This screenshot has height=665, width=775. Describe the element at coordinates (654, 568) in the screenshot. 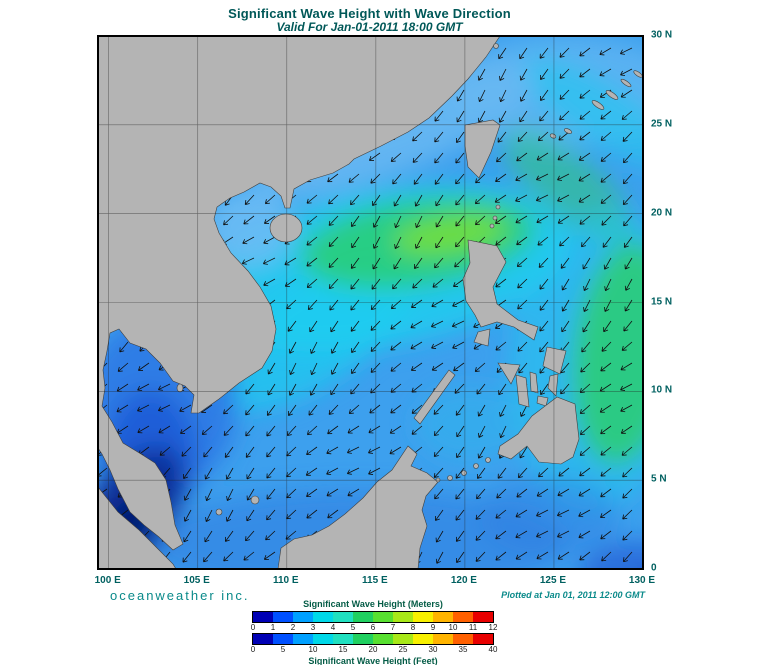

I see `lat-tick-label: 0` at that location.